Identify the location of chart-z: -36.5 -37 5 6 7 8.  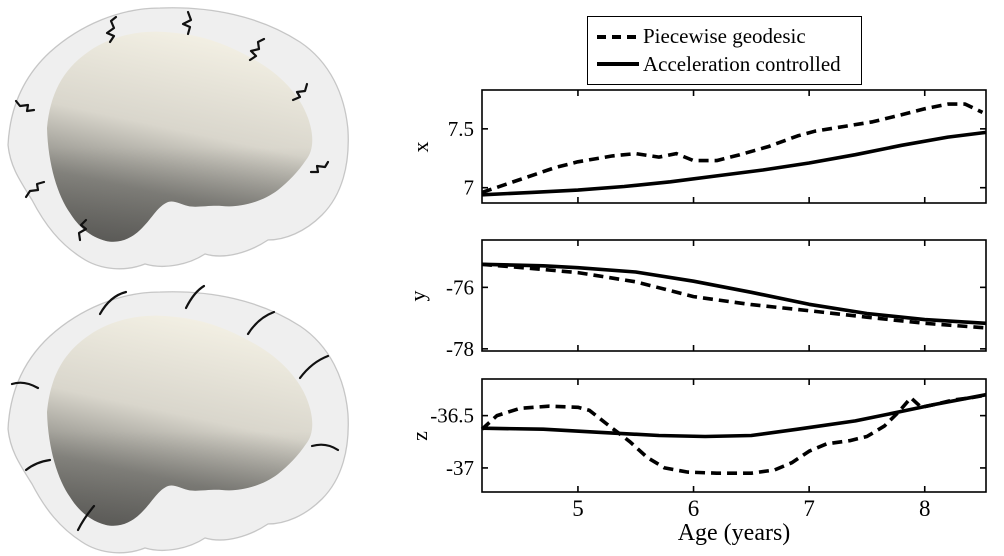
(708, 449).